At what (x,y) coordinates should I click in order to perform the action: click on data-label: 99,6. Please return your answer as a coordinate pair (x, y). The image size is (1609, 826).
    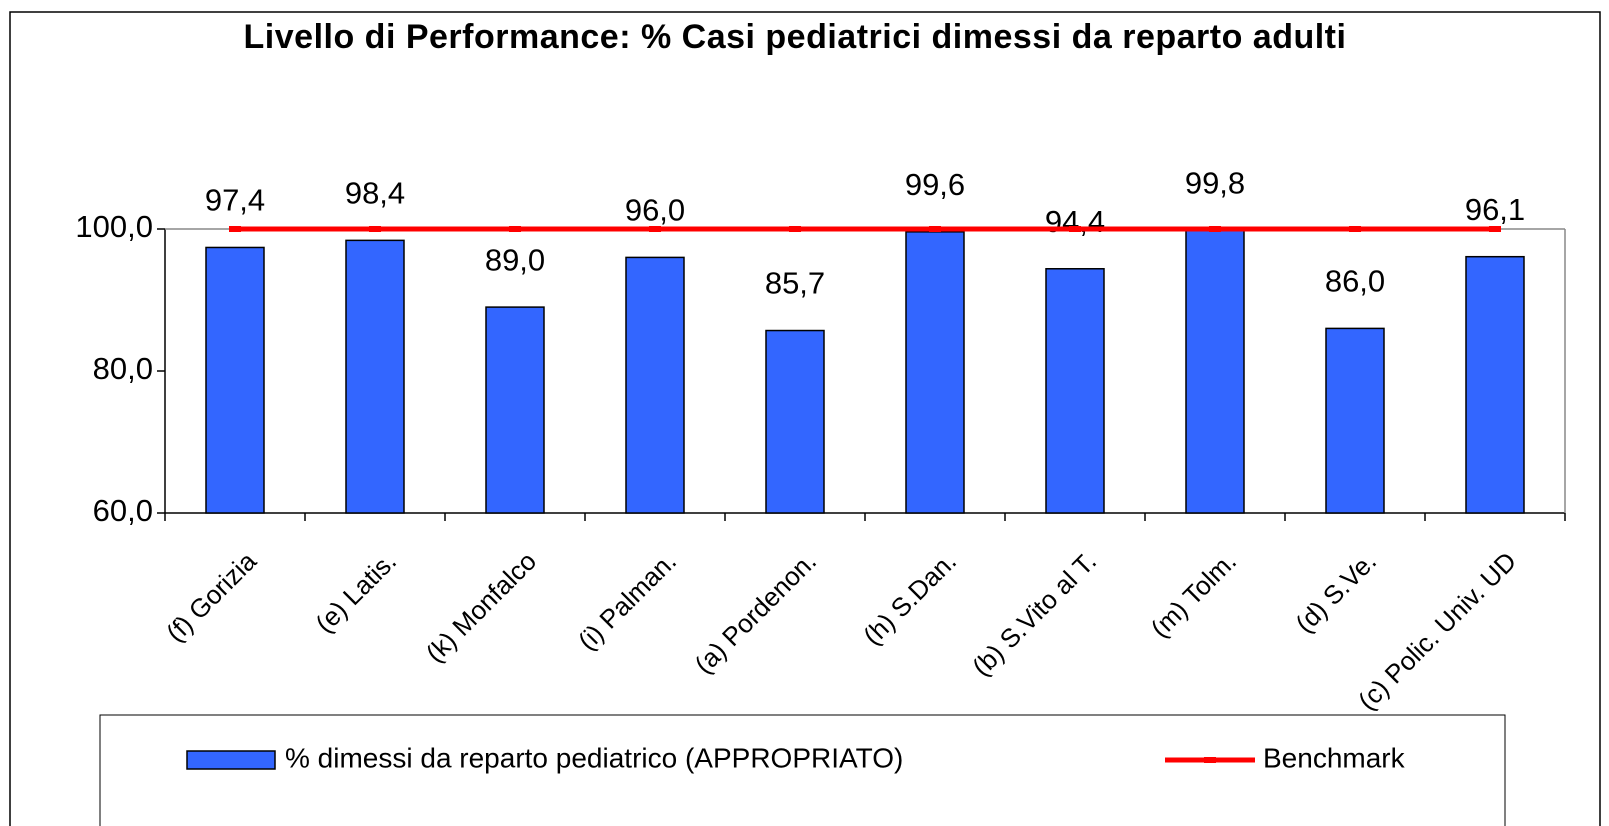
    Looking at the image, I should click on (935, 184).